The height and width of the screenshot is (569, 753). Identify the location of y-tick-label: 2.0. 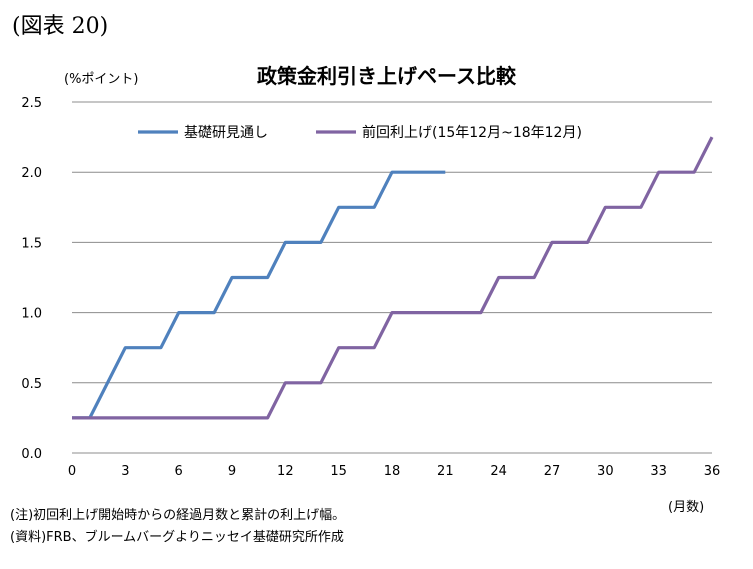
(31, 173).